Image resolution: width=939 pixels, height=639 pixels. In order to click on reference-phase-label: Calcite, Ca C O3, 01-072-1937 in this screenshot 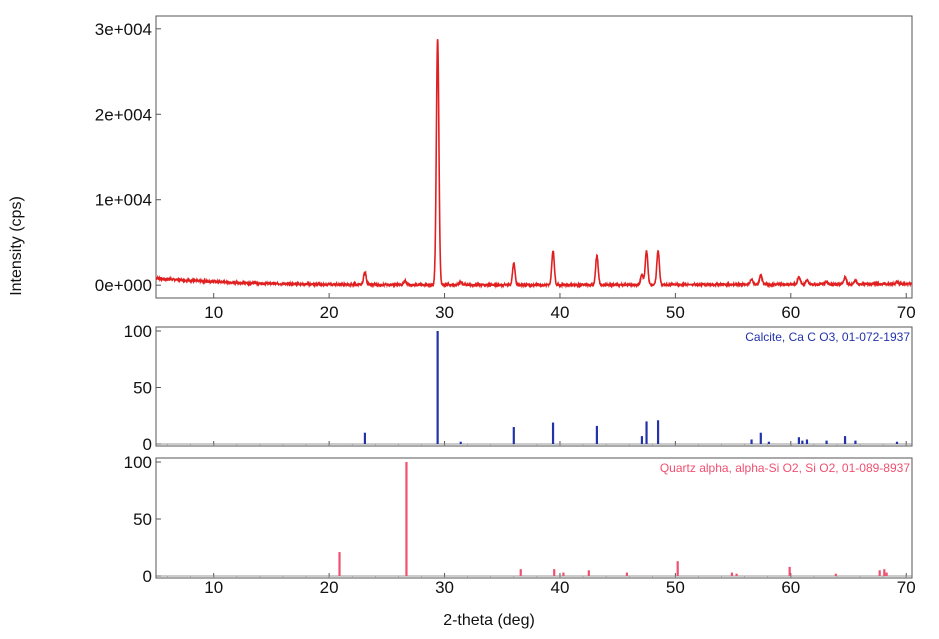, I will do `click(827, 337)`.